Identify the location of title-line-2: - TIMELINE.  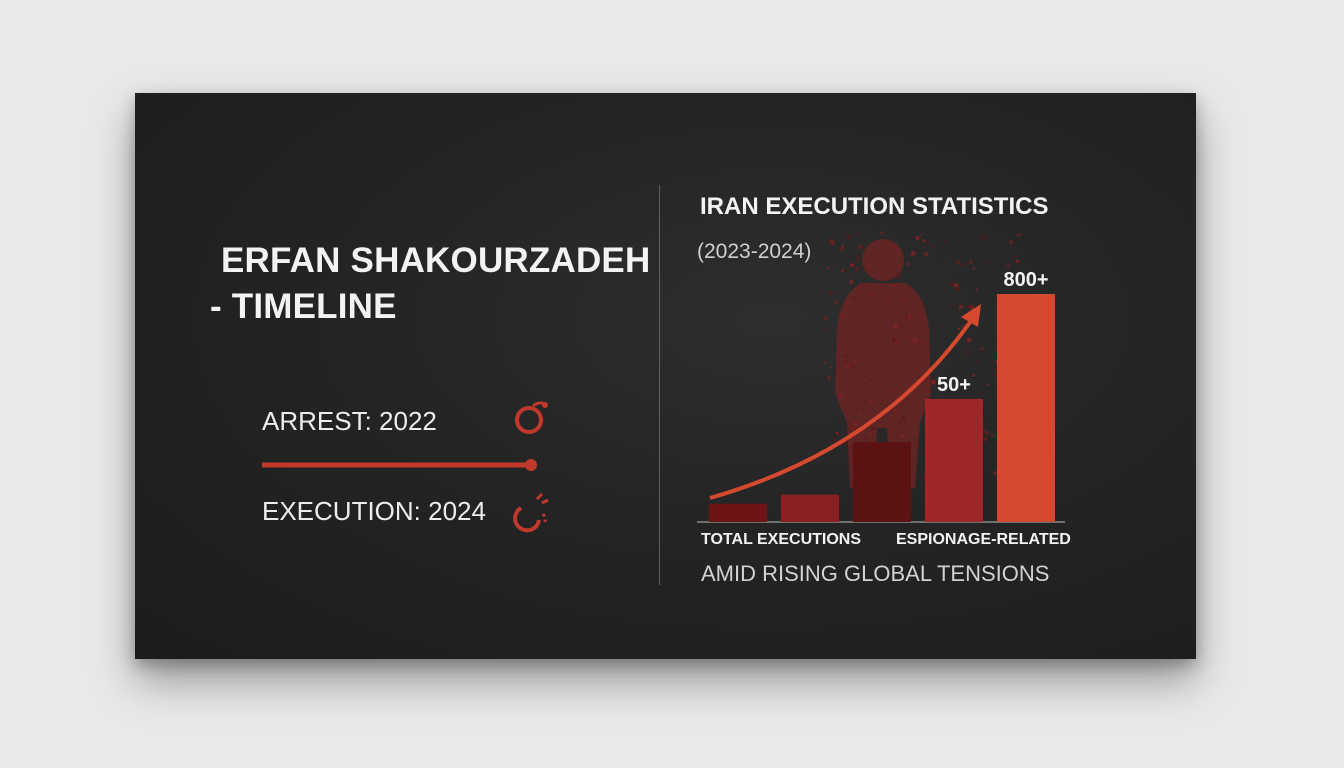
(303, 306).